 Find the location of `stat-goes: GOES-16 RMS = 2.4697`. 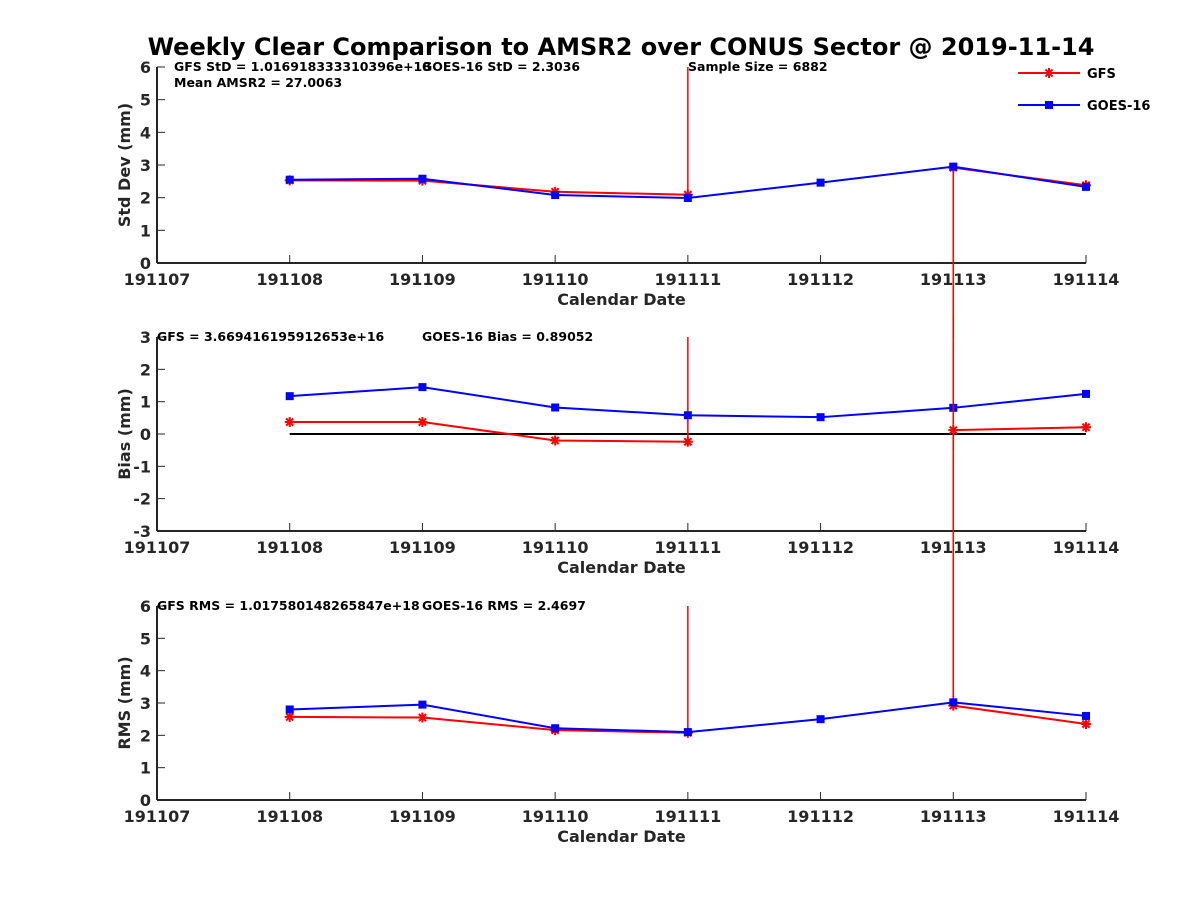

stat-goes: GOES-16 RMS = 2.4697 is located at coordinates (504, 605).